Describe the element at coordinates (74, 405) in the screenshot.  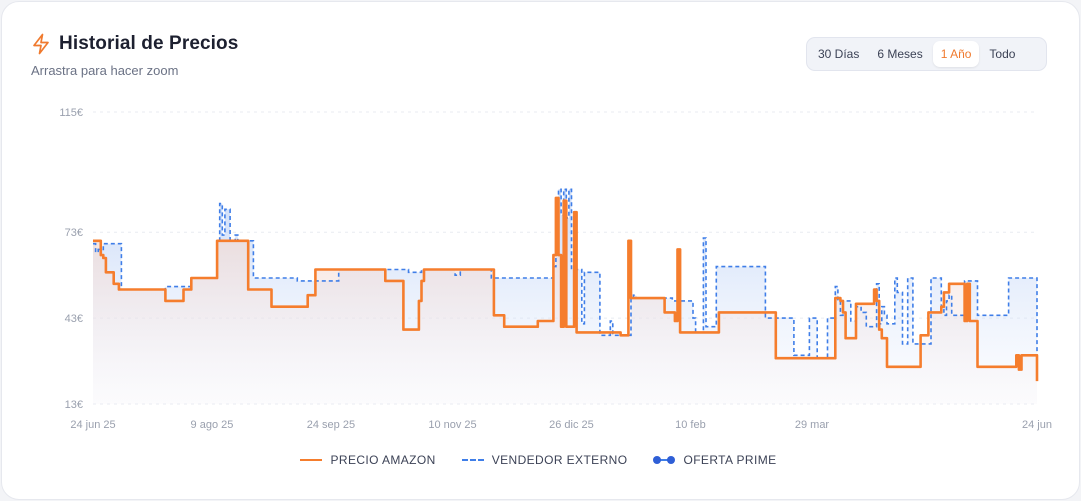
I see `y-tick-label: 13€` at that location.